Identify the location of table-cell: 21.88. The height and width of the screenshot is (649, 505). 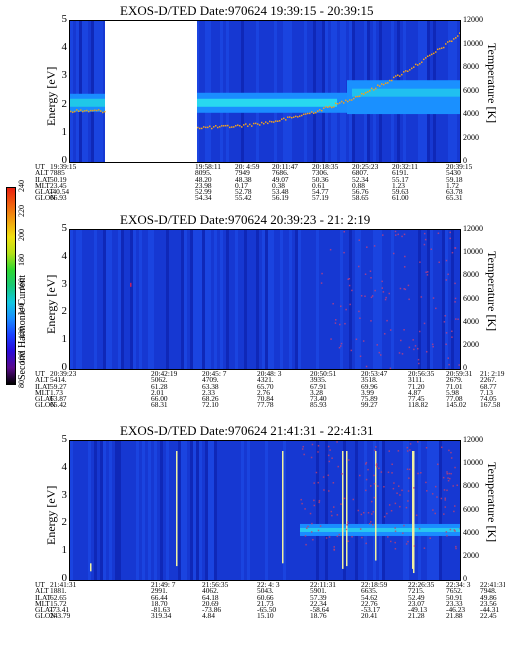
(454, 616).